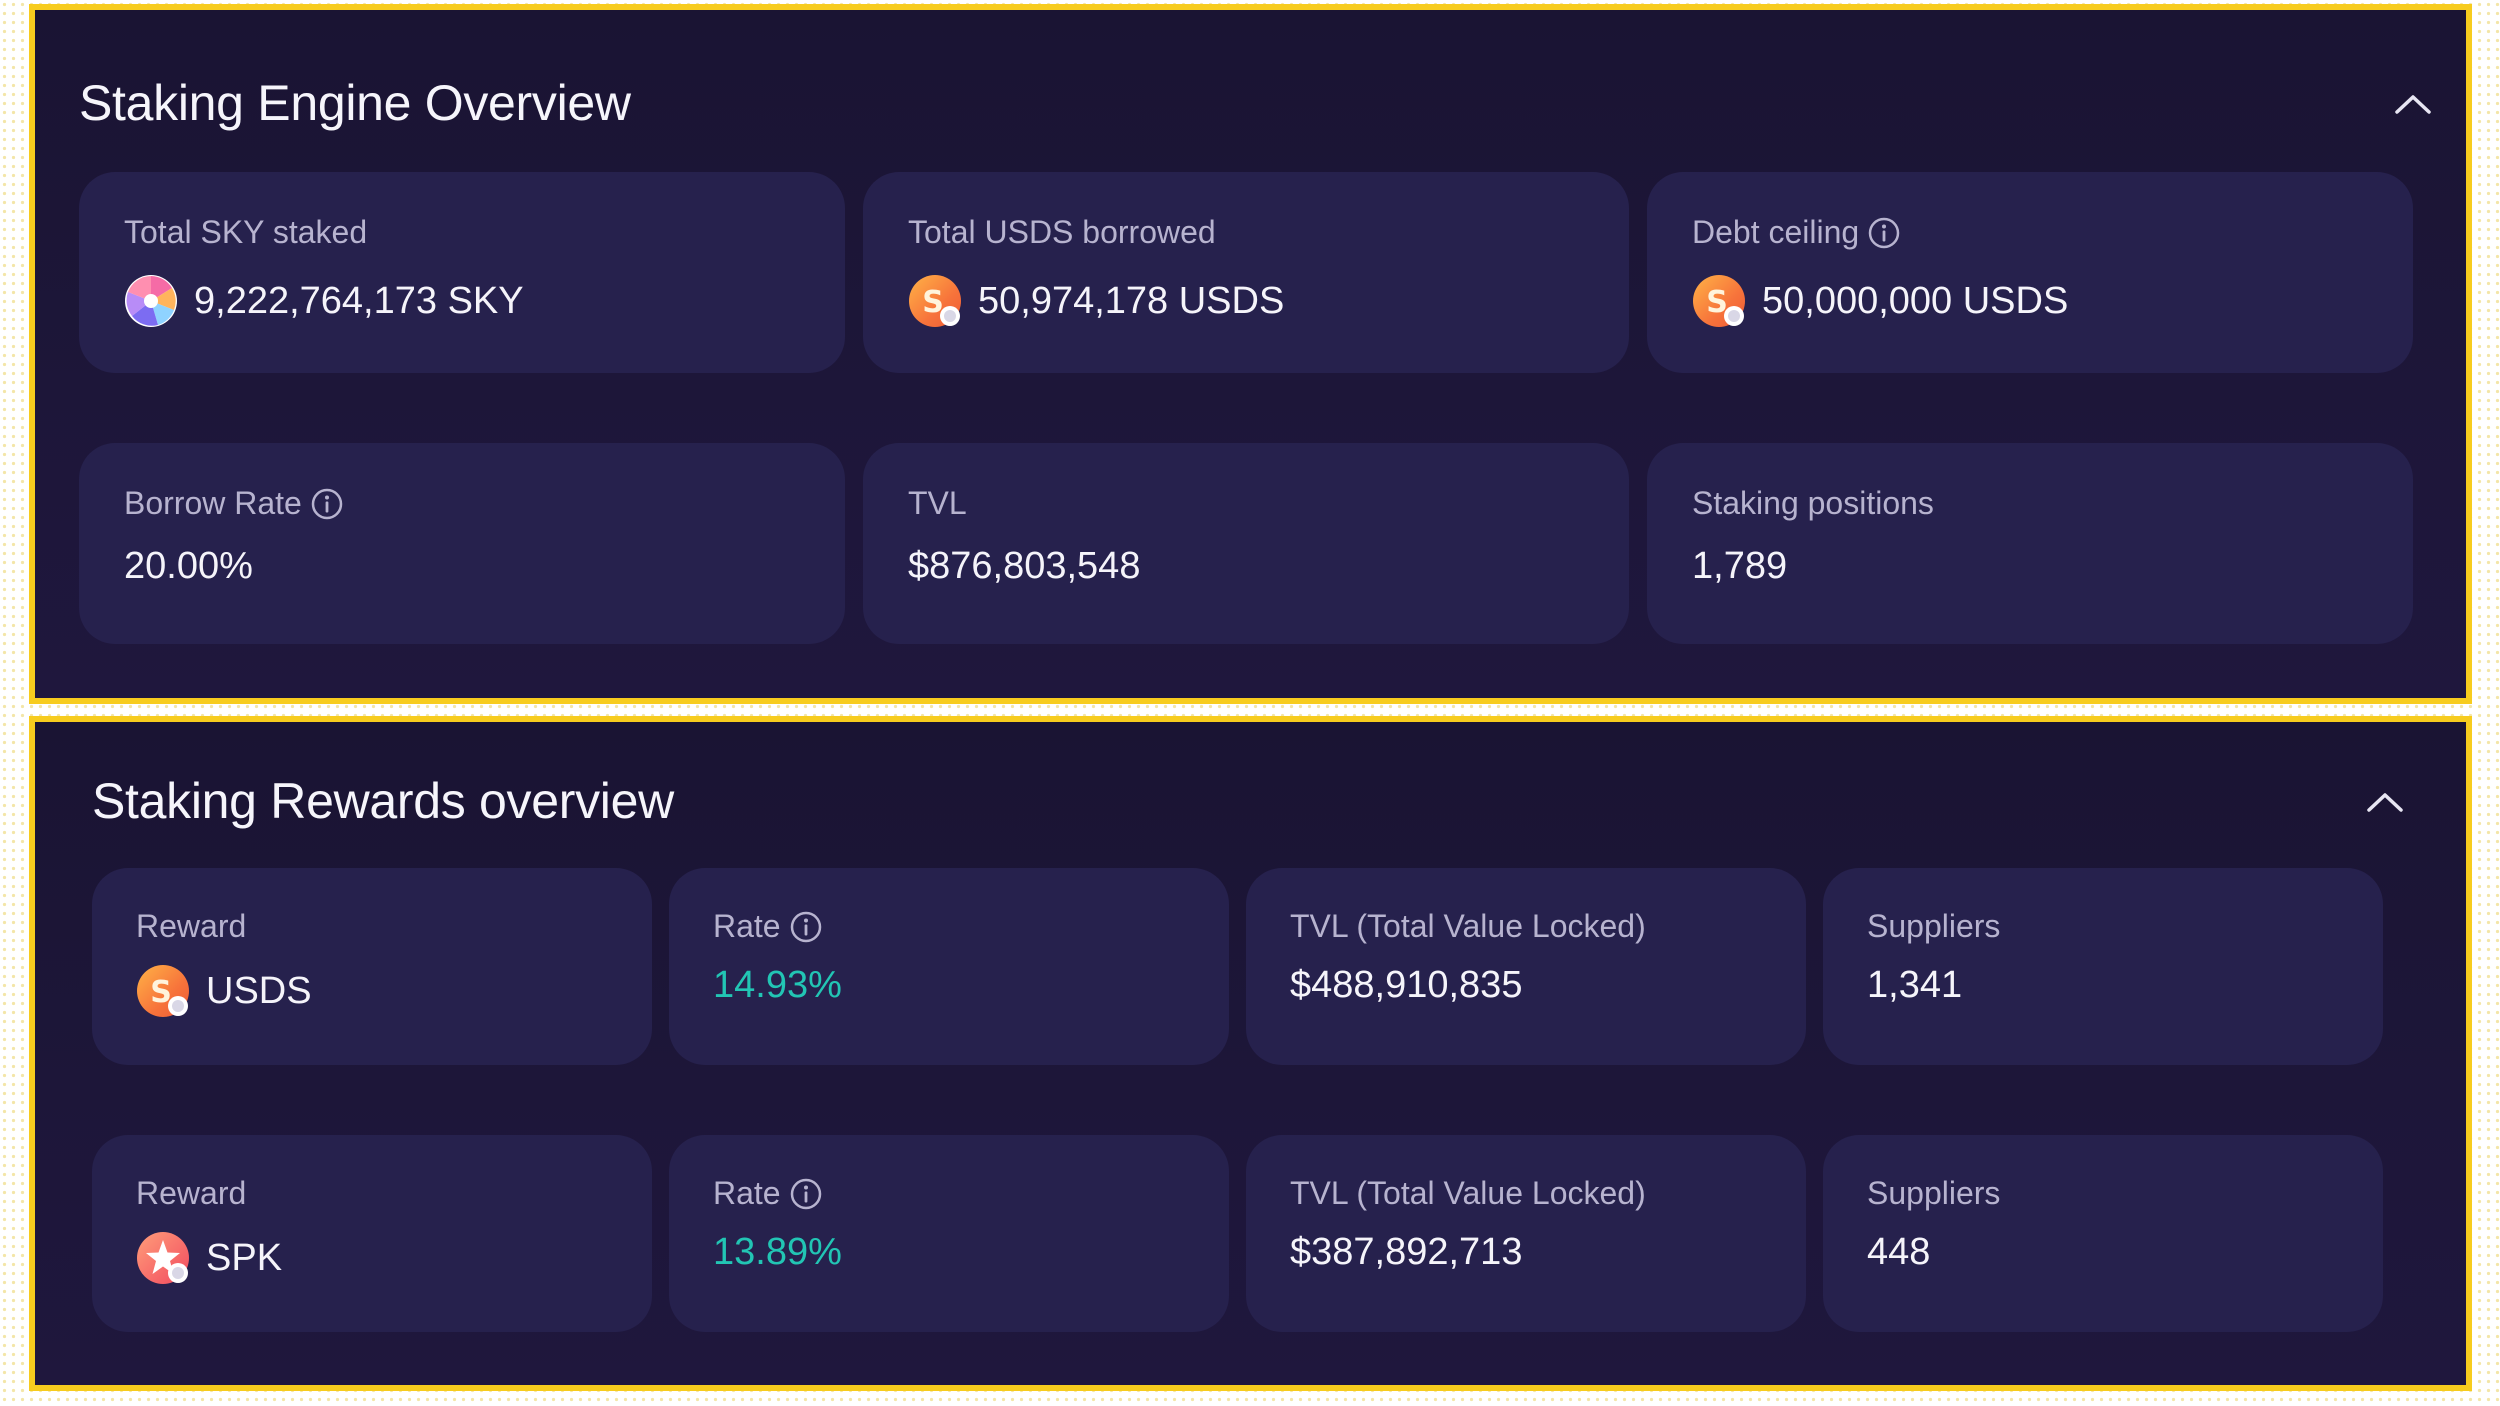  What do you see at coordinates (1526, 966) in the screenshot?
I see `tvl-card: TVL (Total Value Locked) $488,910,835` at bounding box center [1526, 966].